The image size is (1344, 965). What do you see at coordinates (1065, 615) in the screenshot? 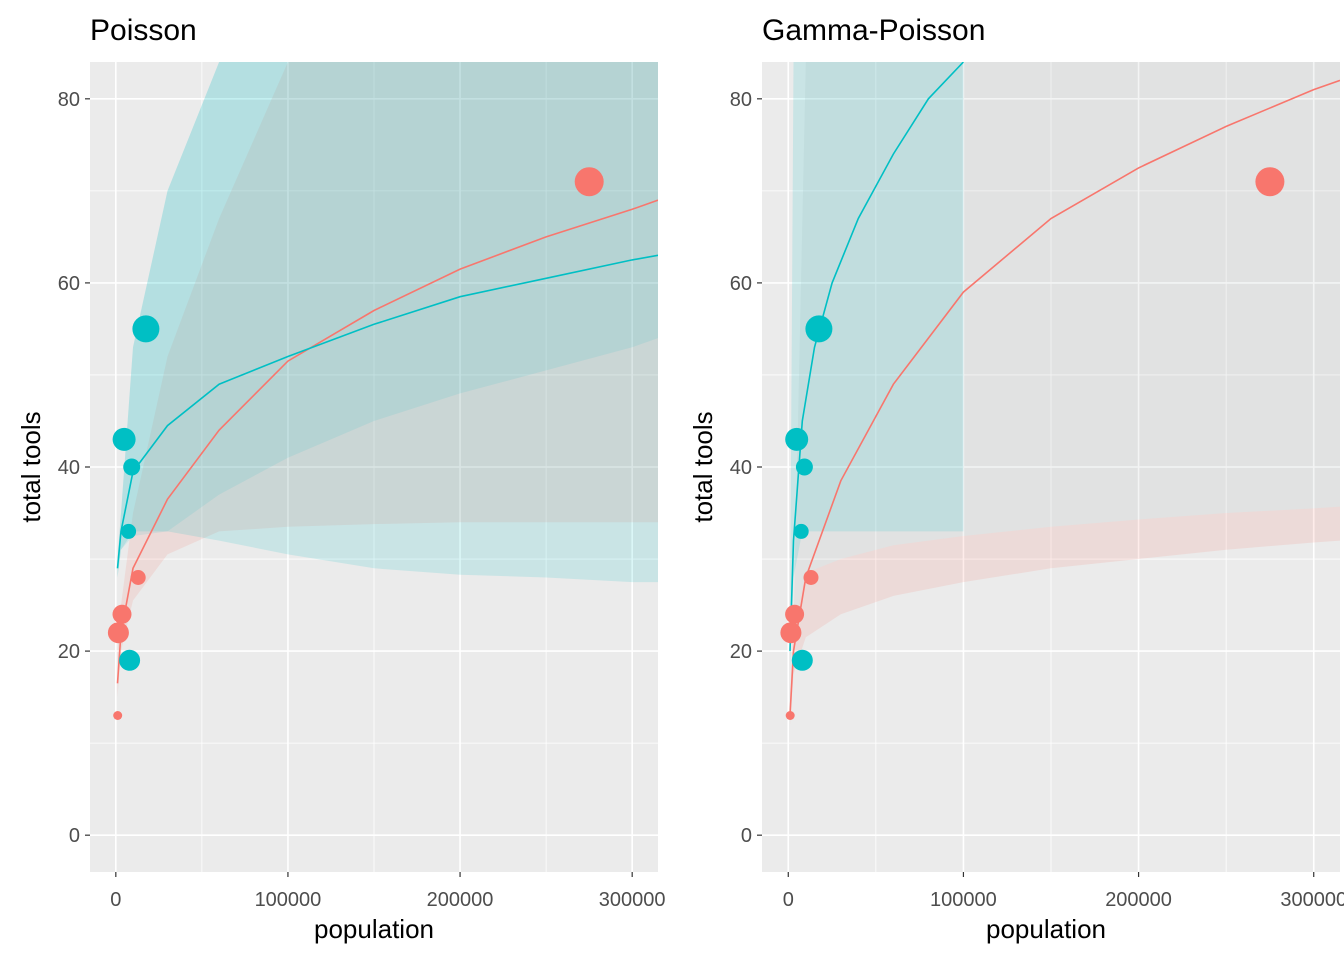
I see `credible-band-low_contact` at bounding box center [1065, 615].